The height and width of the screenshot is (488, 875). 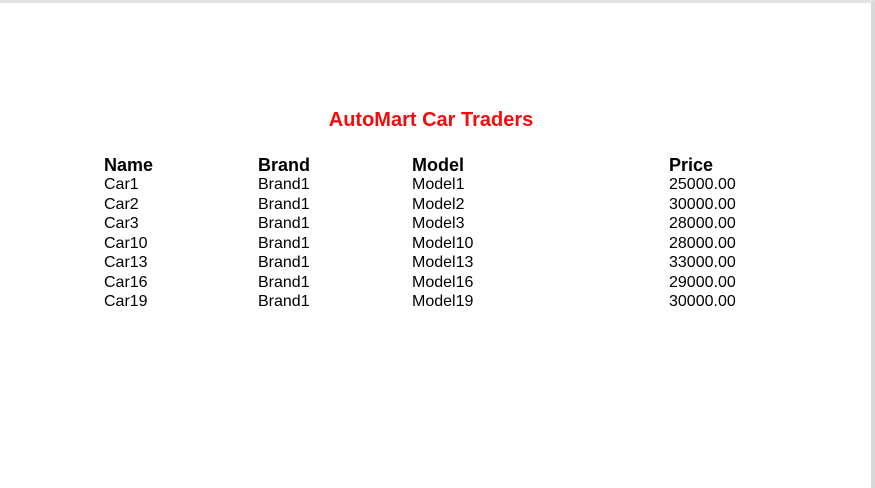 I want to click on cell-model: Model3, so click(x=438, y=223).